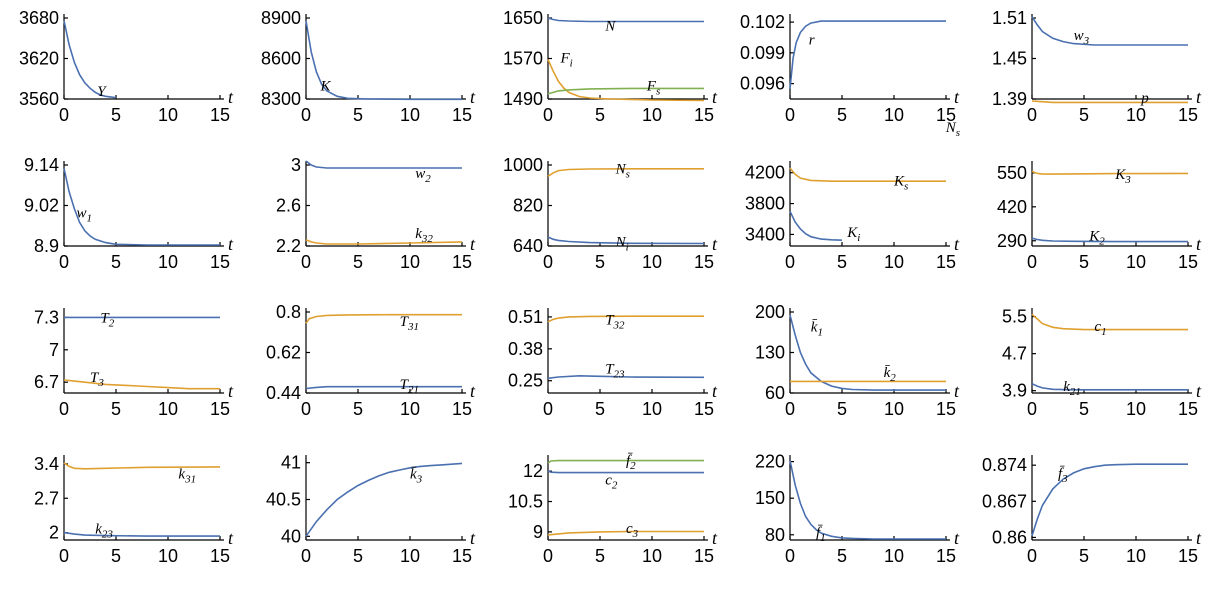  Describe the element at coordinates (126, 66) in the screenshot. I see `chart-svg: 0 5 10 15t 3560 3620 3680 Y` at that location.